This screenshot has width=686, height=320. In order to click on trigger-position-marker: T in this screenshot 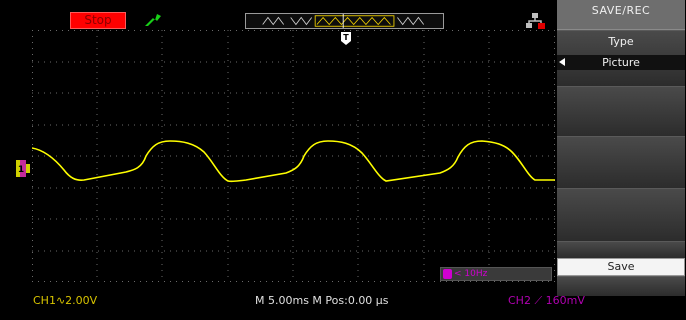, I will do `click(346, 38)`.